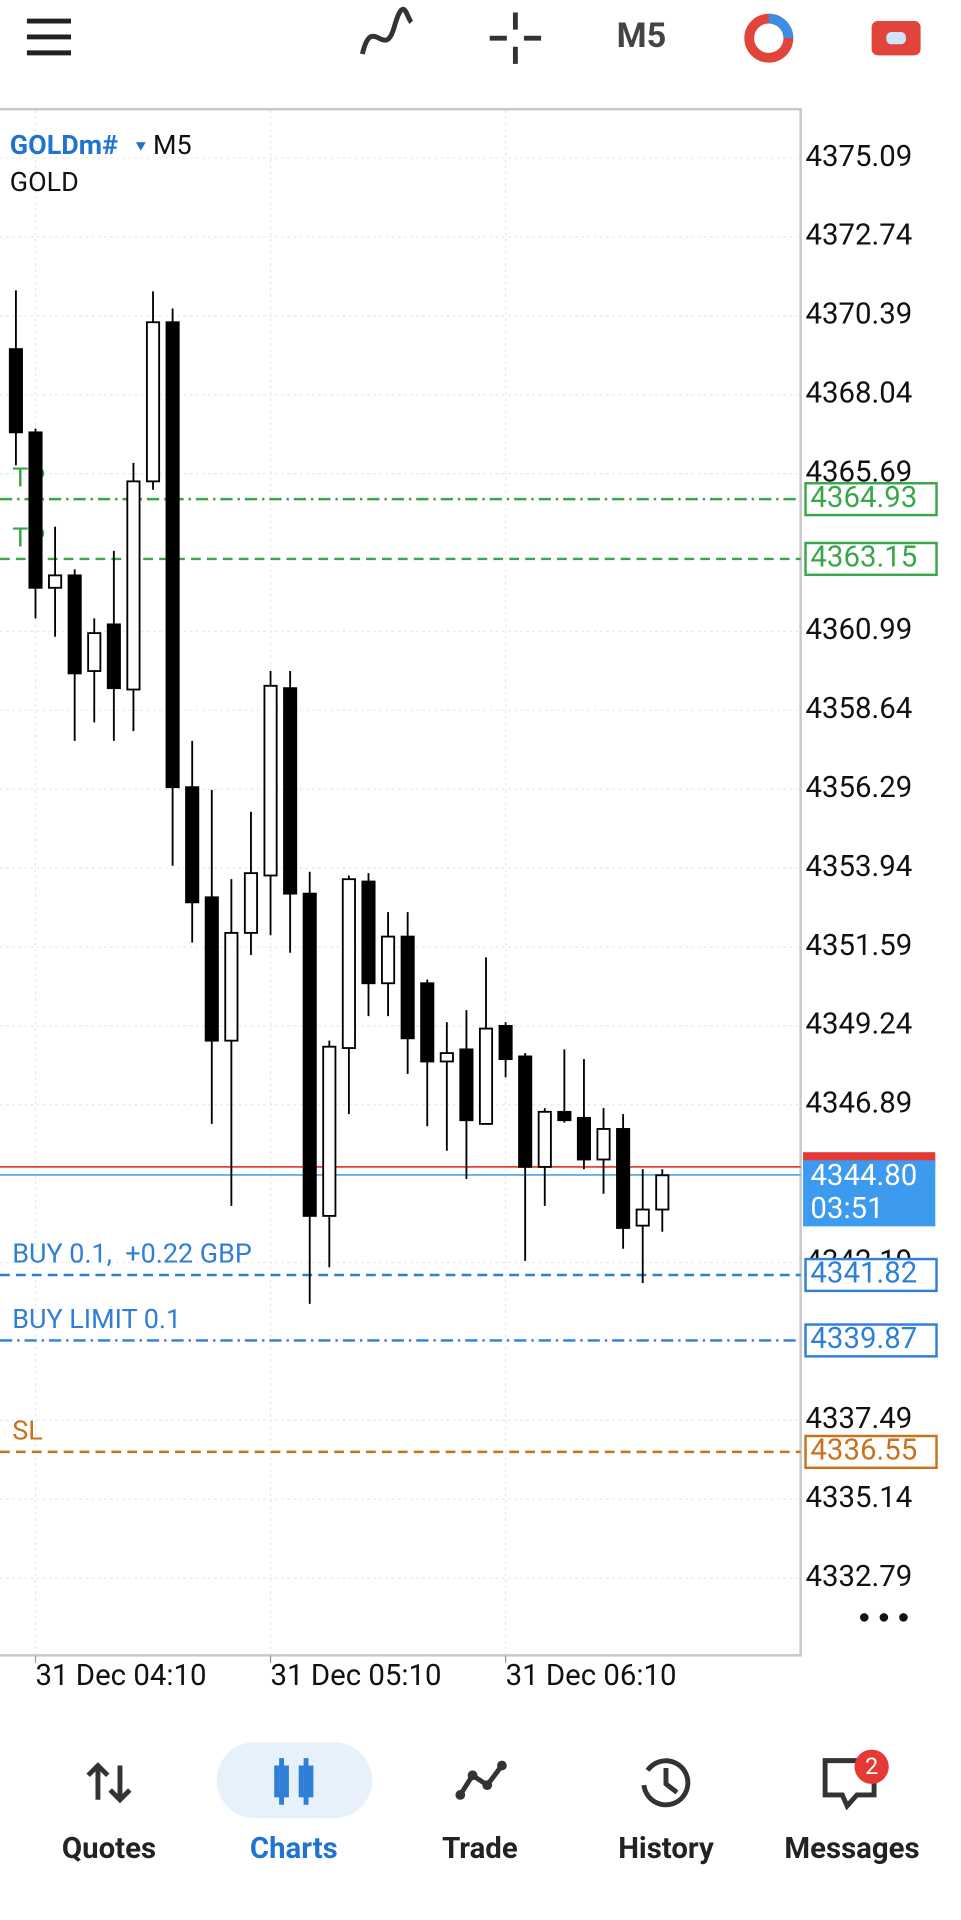 This screenshot has height=1920, width=961. What do you see at coordinates (294, 1849) in the screenshot?
I see `nav-charts: Charts` at bounding box center [294, 1849].